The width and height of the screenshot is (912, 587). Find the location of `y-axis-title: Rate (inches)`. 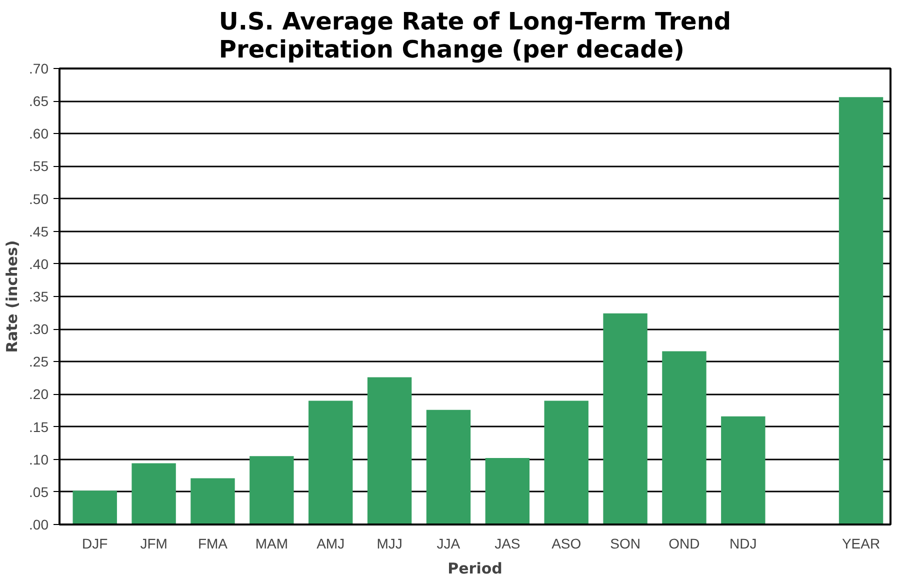

y-axis-title: Rate (inches) is located at coordinates (12, 296).